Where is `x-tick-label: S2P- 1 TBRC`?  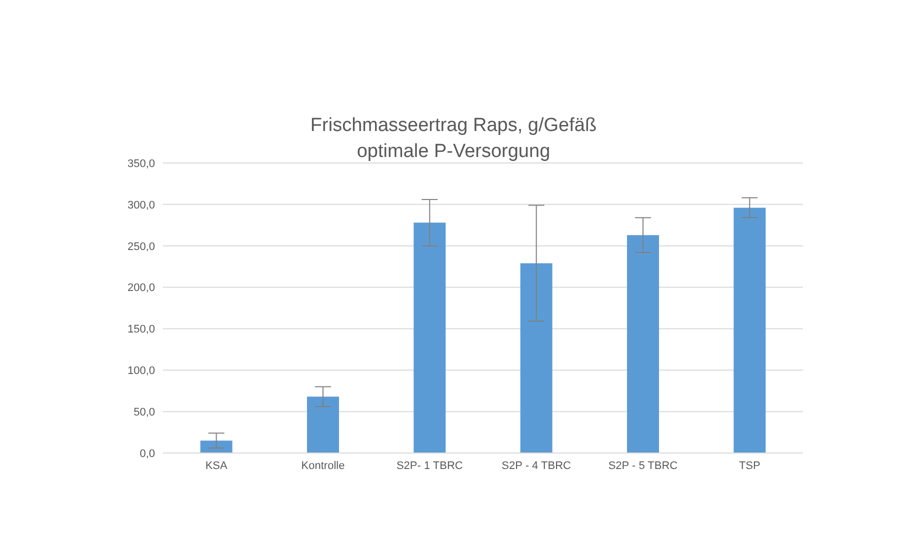 x-tick-label: S2P- 1 TBRC is located at coordinates (429, 466).